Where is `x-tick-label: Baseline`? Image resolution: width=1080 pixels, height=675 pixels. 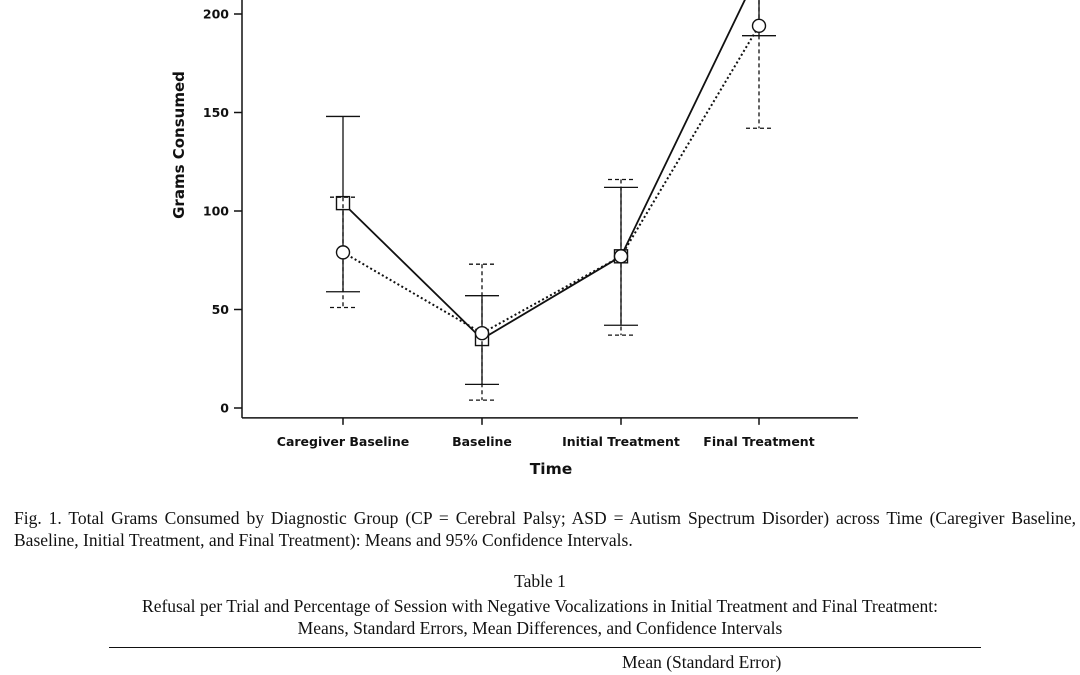 x-tick-label: Baseline is located at coordinates (482, 441).